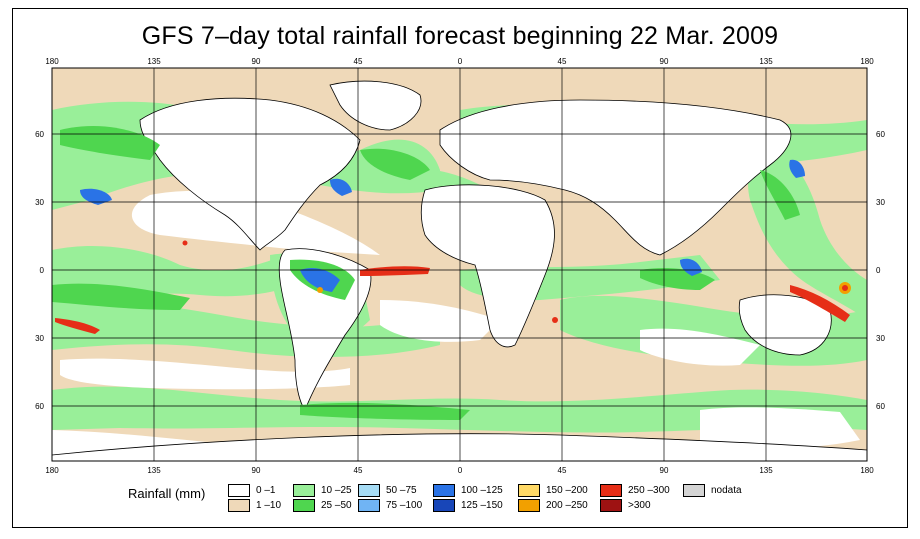  Describe the element at coordinates (250, 174) in the screenshot. I see `north-america` at that location.